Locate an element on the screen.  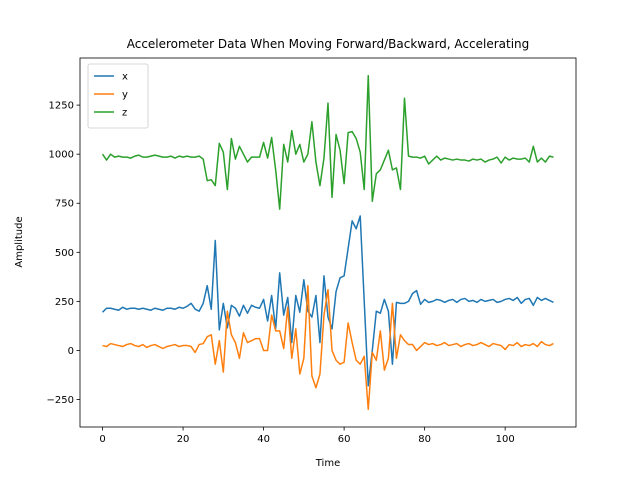
legend-box is located at coordinates (118, 96).